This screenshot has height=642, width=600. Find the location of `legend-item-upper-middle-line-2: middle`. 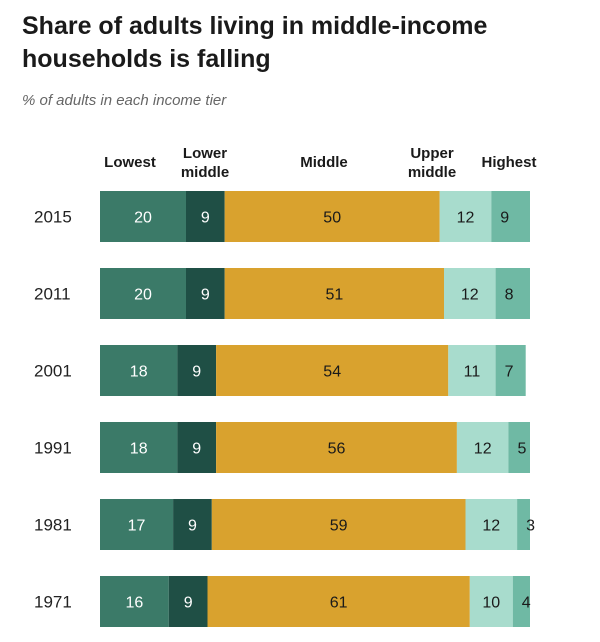

legend-item-upper-middle-line-2: middle is located at coordinates (432, 172).